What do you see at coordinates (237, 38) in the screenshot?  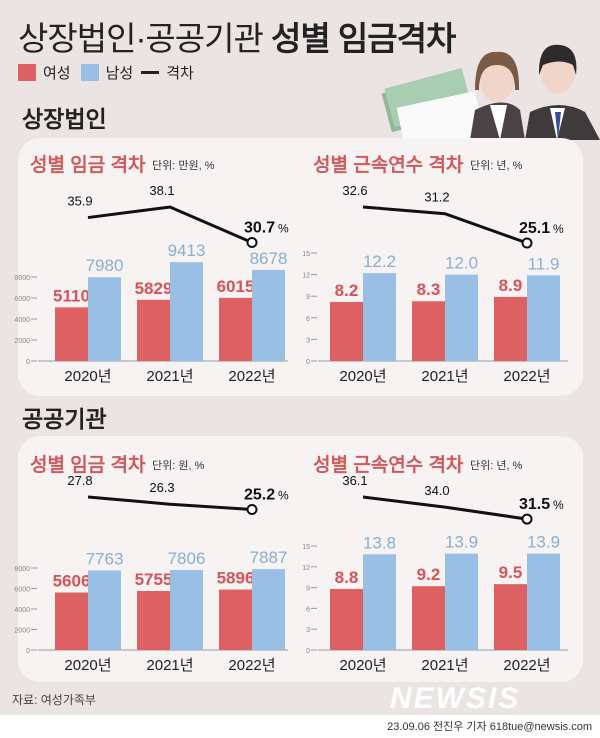 I see `page-title: 상장법인·공공기관 성별 임금격차` at bounding box center [237, 38].